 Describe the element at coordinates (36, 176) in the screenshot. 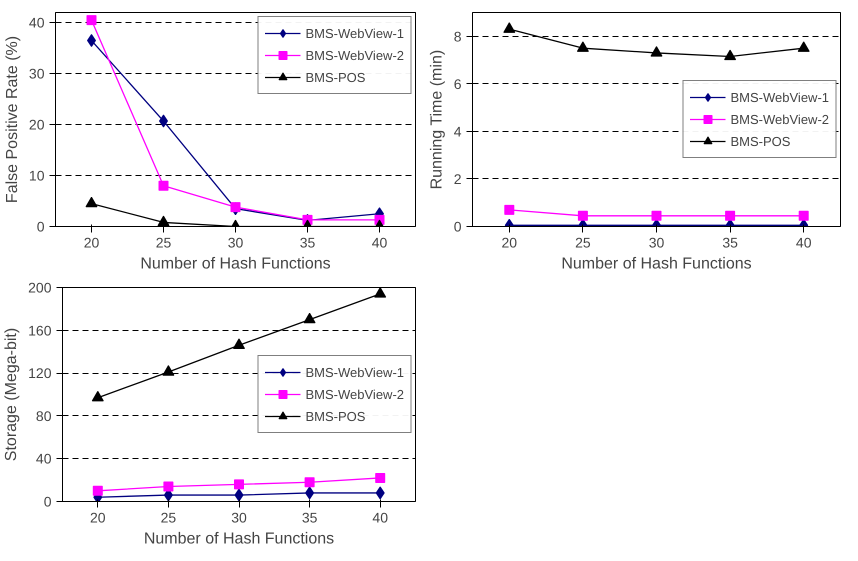

I see `y-tick-label: 10` at that location.